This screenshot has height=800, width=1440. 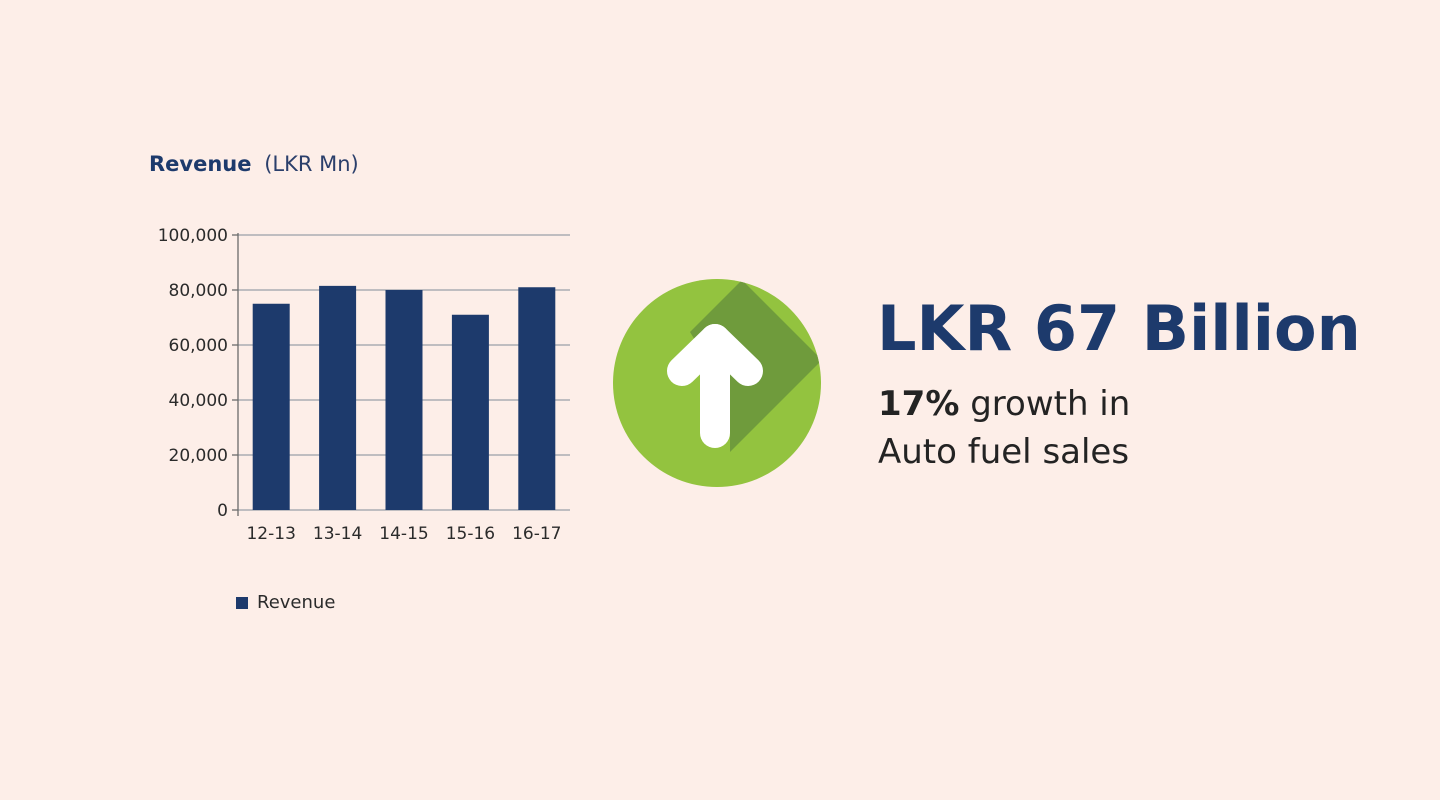 I want to click on growth-line-2: Auto fuel sales, so click(x=1004, y=452).